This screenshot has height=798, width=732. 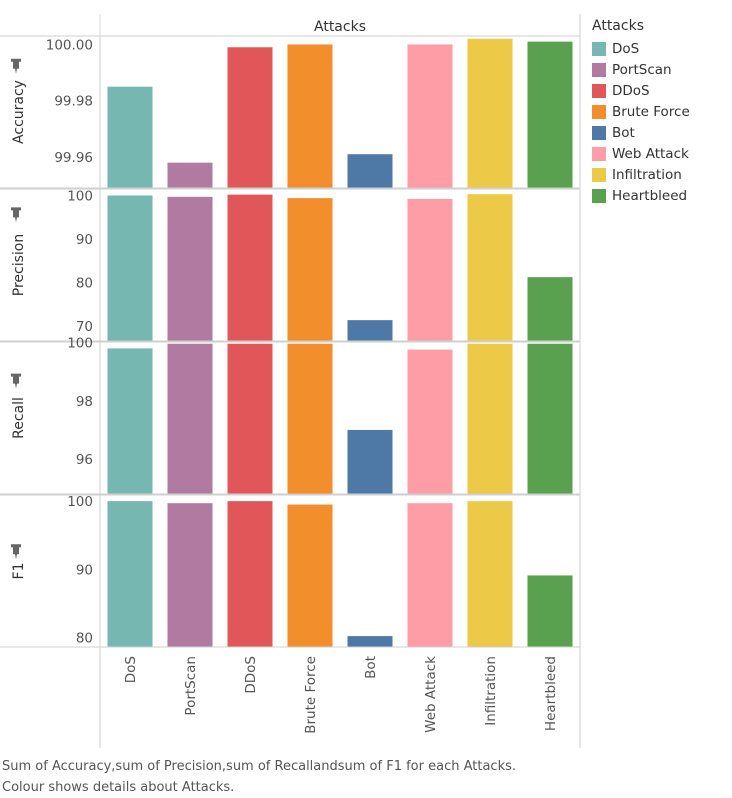 What do you see at coordinates (73, 158) in the screenshot?
I see `accuracy-tick-label: 99.96` at bounding box center [73, 158].